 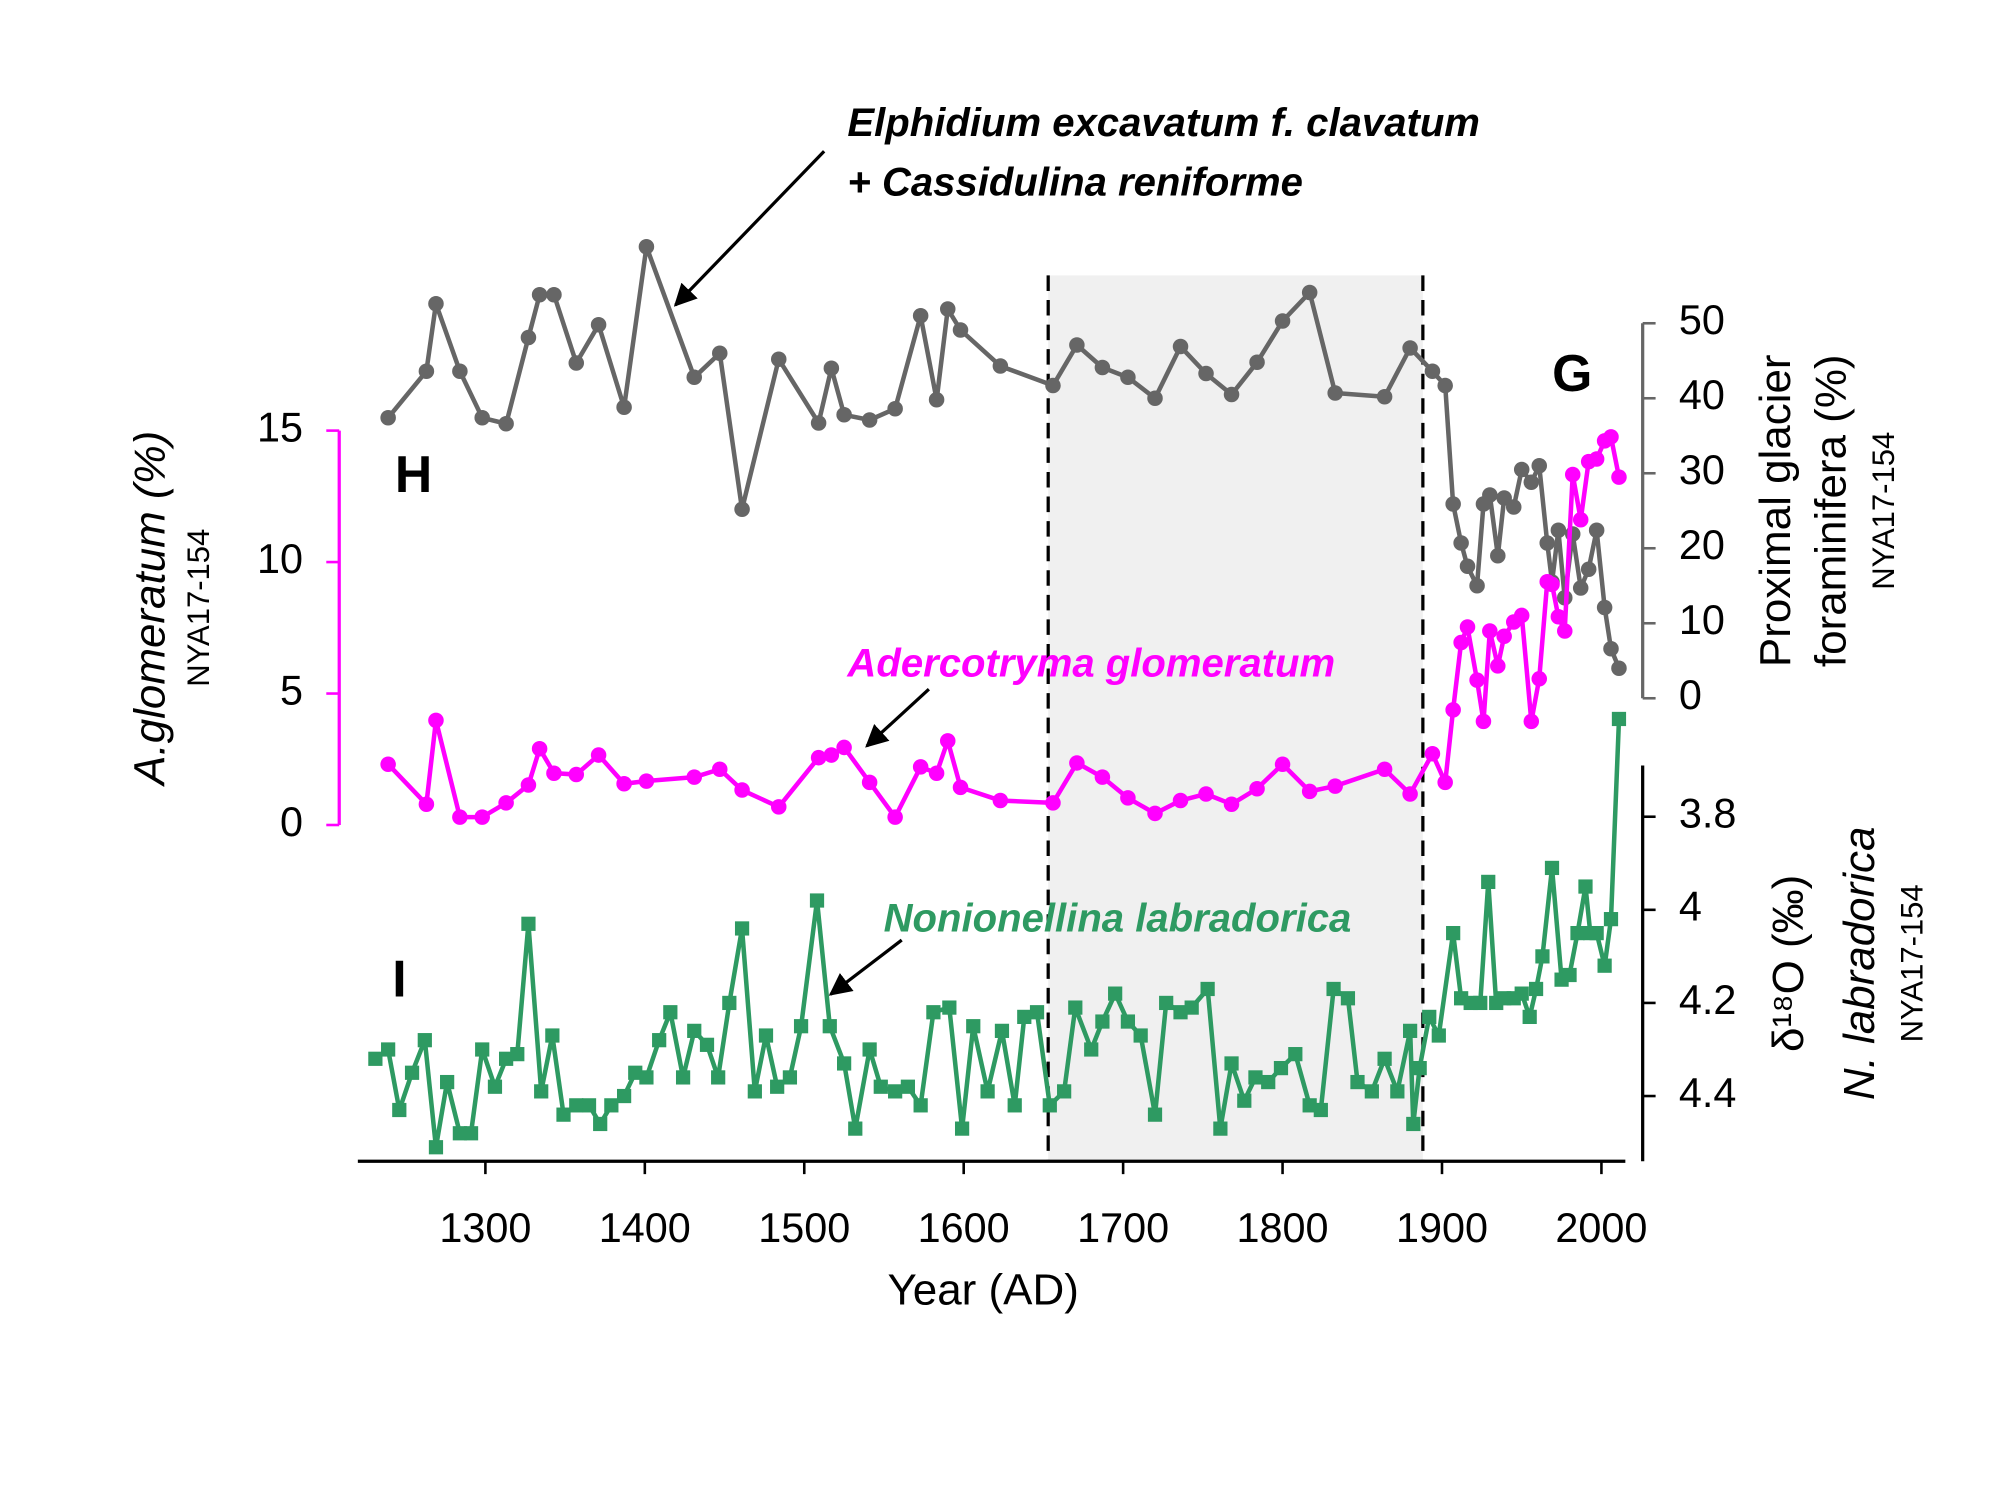 I want to click on annotation: Adercotryma glomeratum, so click(x=1090, y=664).